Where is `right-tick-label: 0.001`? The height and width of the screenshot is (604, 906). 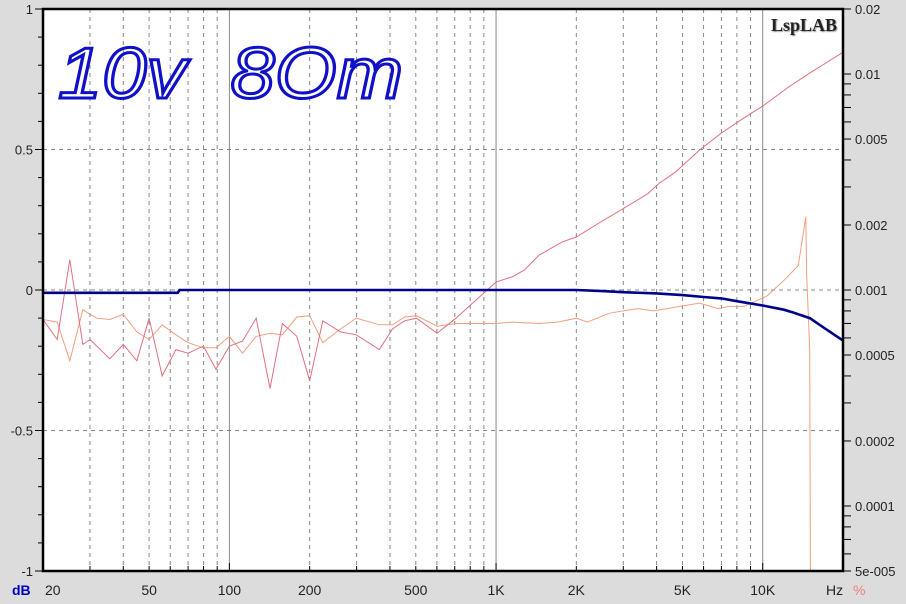 right-tick-label: 0.001 is located at coordinates (871, 290).